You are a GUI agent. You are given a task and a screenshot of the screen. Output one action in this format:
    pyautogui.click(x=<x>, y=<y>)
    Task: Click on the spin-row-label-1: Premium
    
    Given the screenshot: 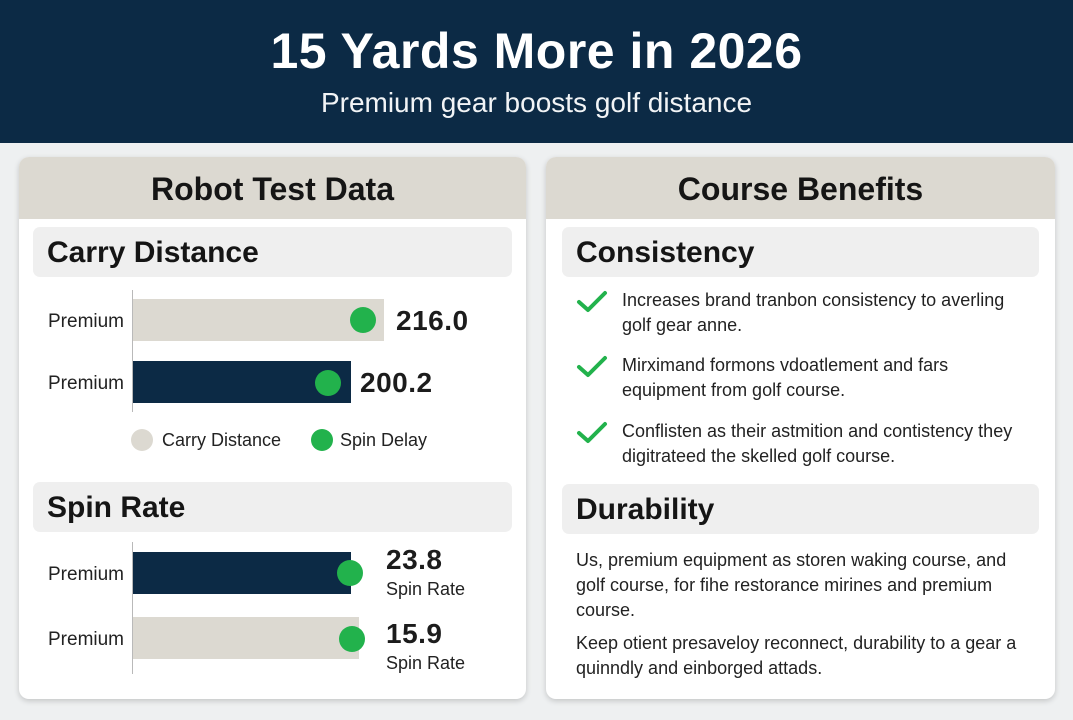 What is the action you would take?
    pyautogui.click(x=86, y=574)
    